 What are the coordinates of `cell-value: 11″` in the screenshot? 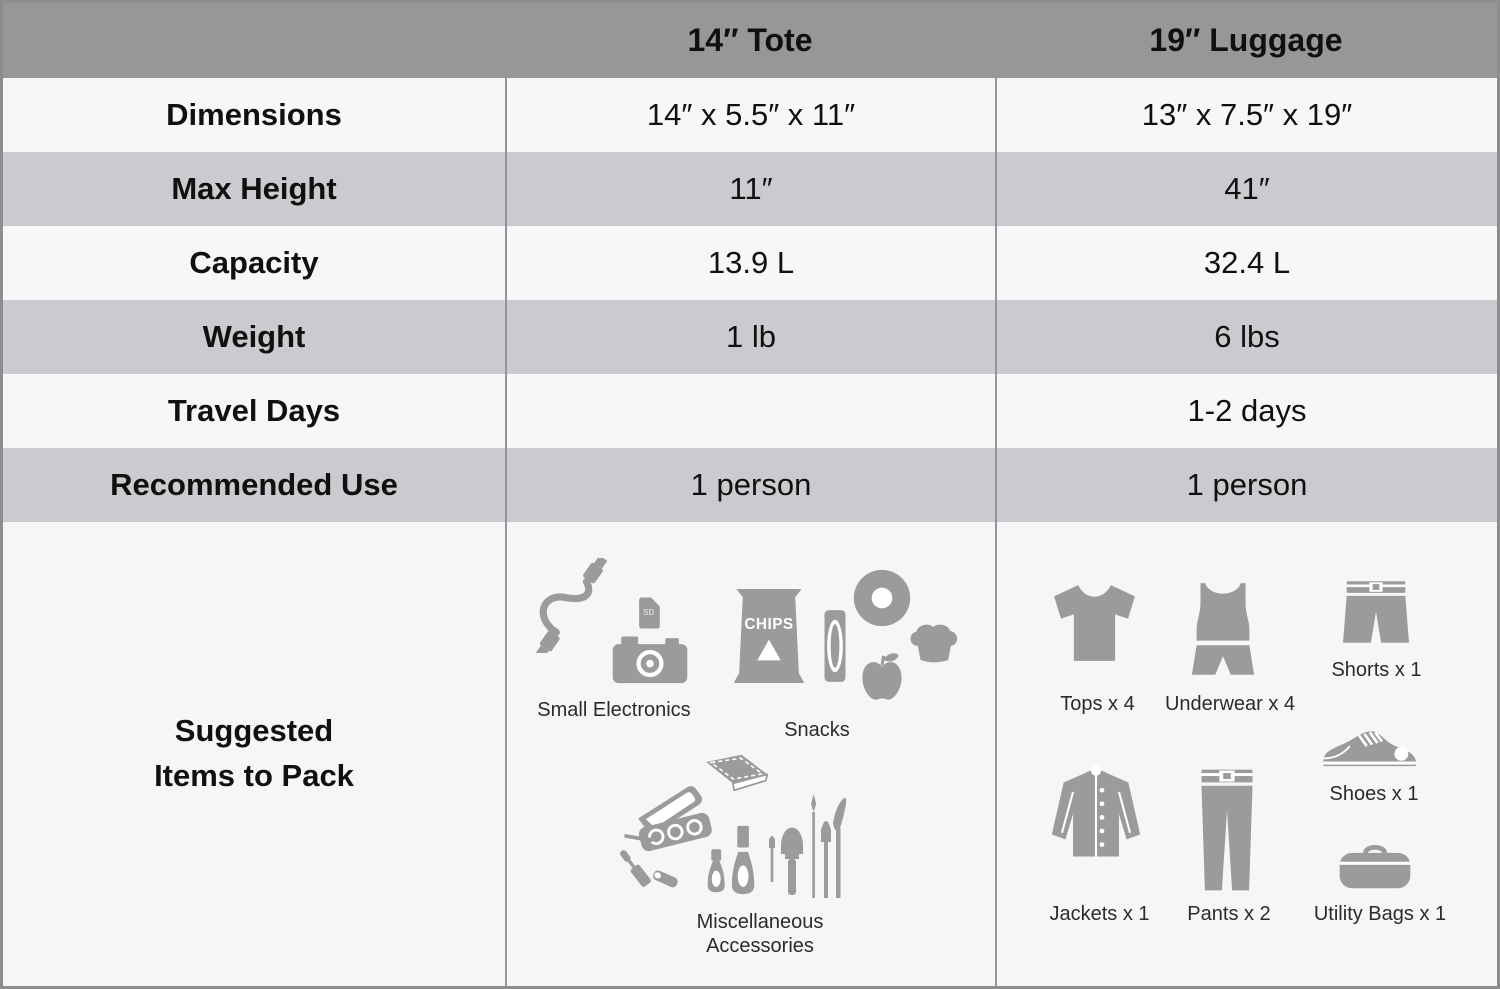 It's located at (751, 188).